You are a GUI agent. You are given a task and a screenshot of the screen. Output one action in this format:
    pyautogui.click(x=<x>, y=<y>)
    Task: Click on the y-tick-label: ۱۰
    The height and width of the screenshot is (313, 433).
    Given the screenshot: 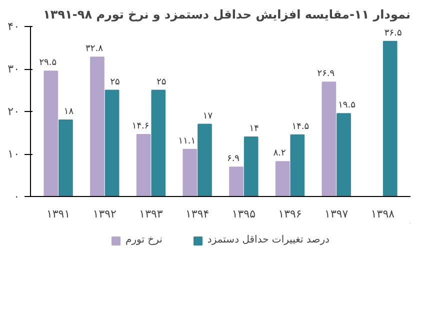 What is the action you would take?
    pyautogui.click(x=14, y=154)
    